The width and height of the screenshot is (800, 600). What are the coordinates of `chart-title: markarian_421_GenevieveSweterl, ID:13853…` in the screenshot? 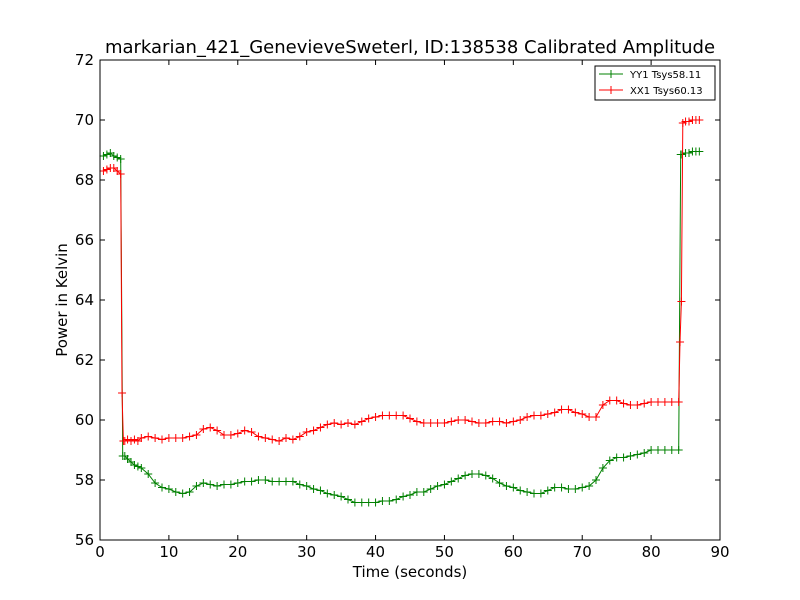 It's located at (410, 47).